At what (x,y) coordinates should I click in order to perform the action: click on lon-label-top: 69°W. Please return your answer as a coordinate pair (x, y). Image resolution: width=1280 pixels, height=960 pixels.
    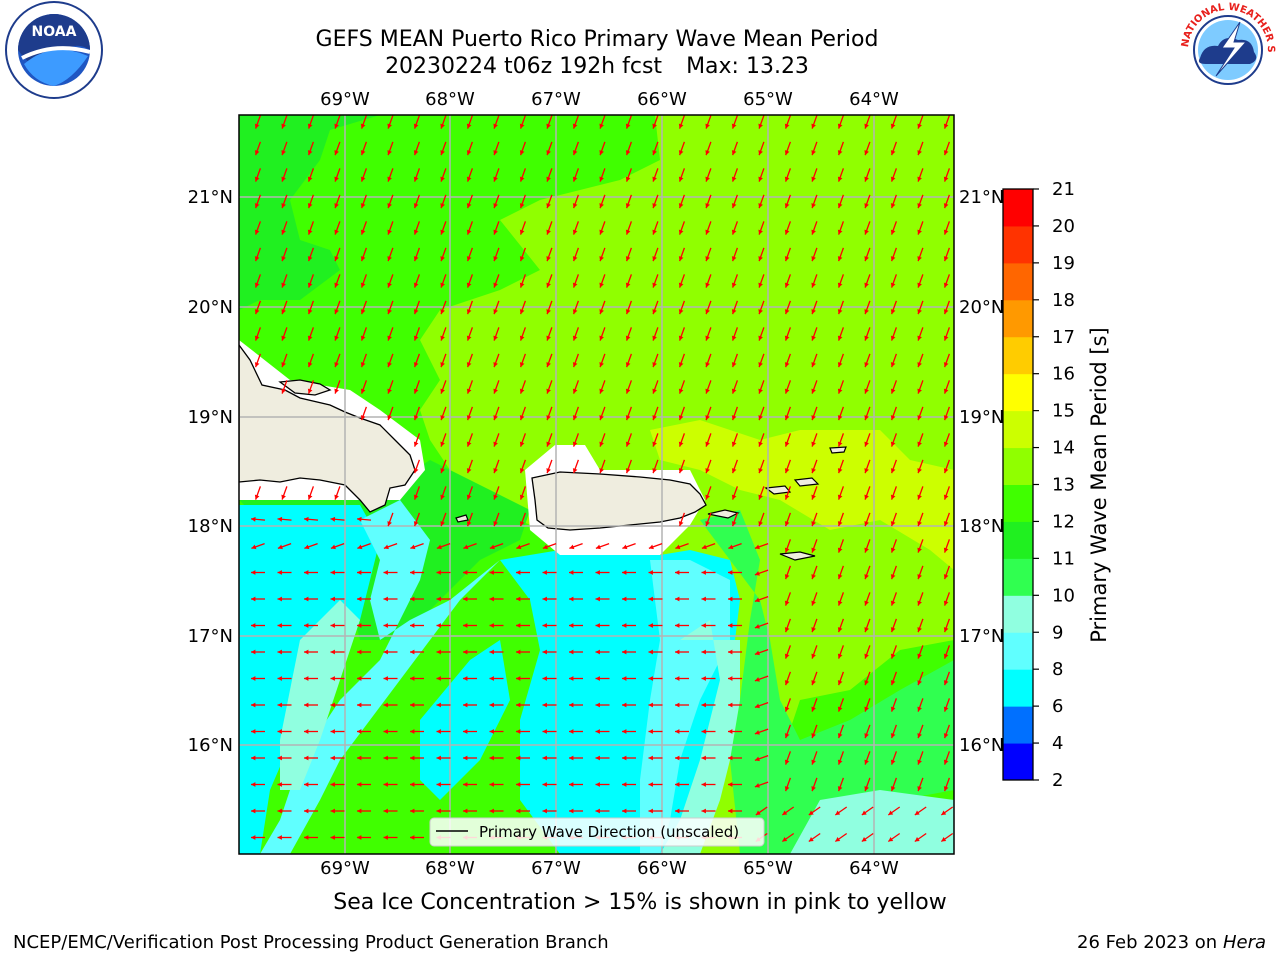
    Looking at the image, I should click on (345, 99).